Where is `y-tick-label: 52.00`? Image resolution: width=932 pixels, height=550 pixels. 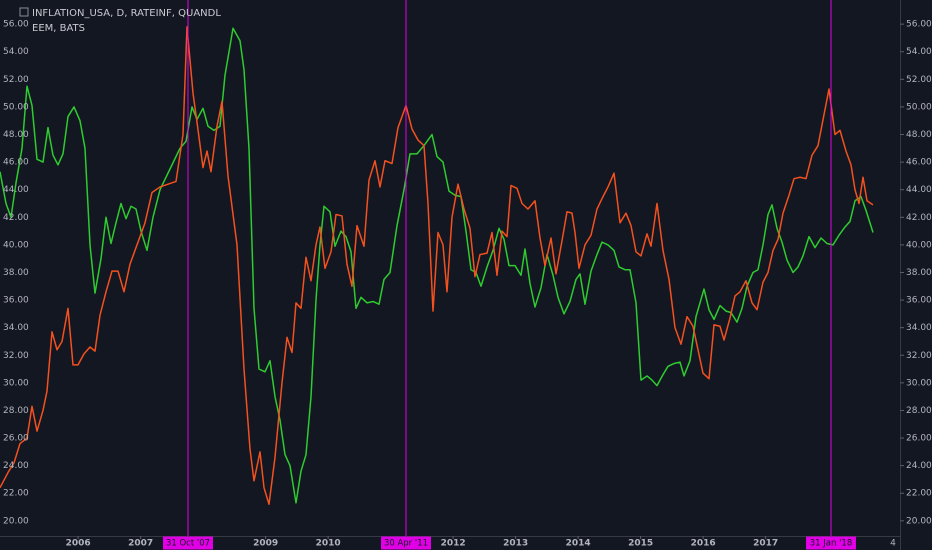
y-tick-label: 52.00 is located at coordinates (16, 80).